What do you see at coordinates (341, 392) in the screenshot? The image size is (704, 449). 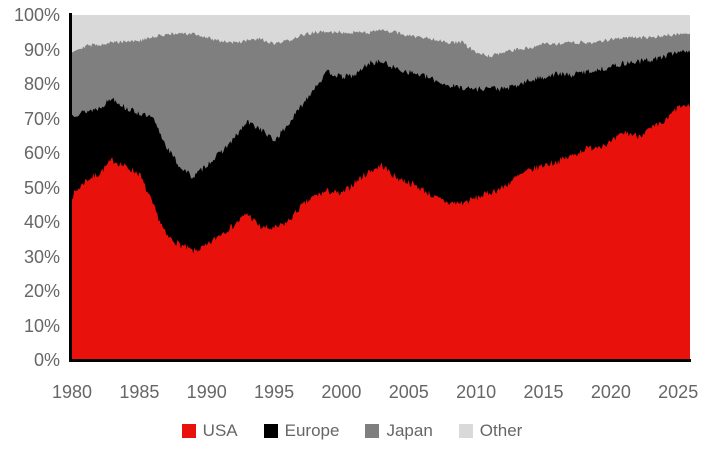 I see `x-tick-label: 2000` at bounding box center [341, 392].